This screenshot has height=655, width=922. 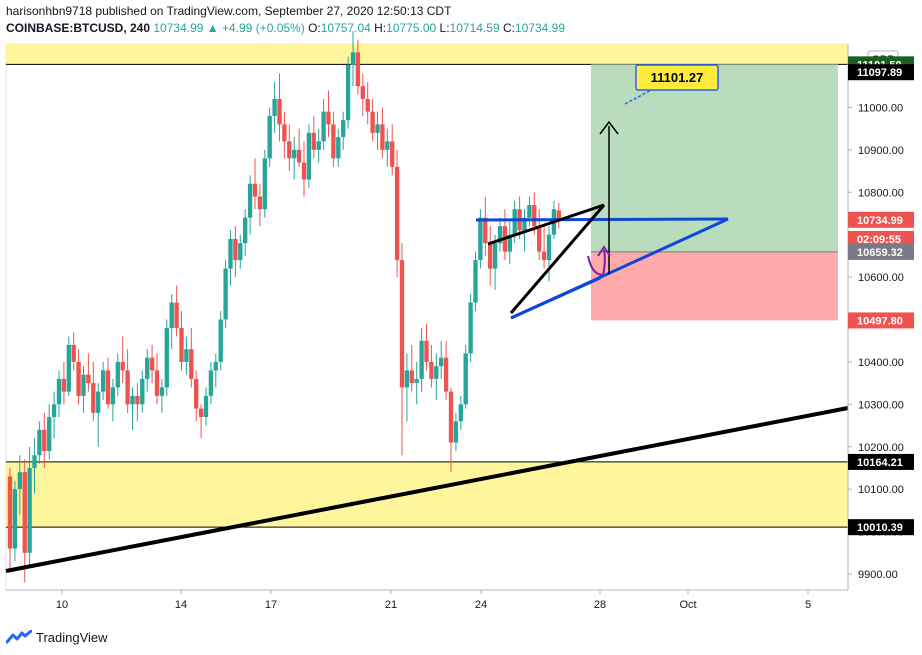 What do you see at coordinates (881, 405) in the screenshot?
I see `y-tick-label: 10300.00` at bounding box center [881, 405].